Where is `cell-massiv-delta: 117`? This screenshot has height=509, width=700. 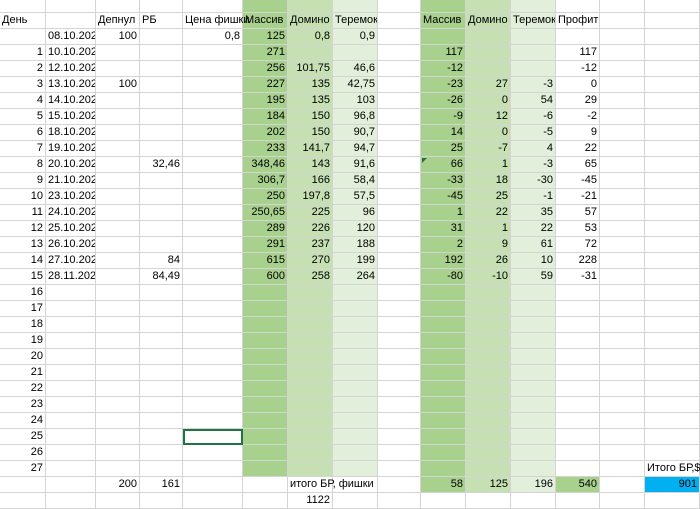 cell-massiv-delta: 117 is located at coordinates (443, 53).